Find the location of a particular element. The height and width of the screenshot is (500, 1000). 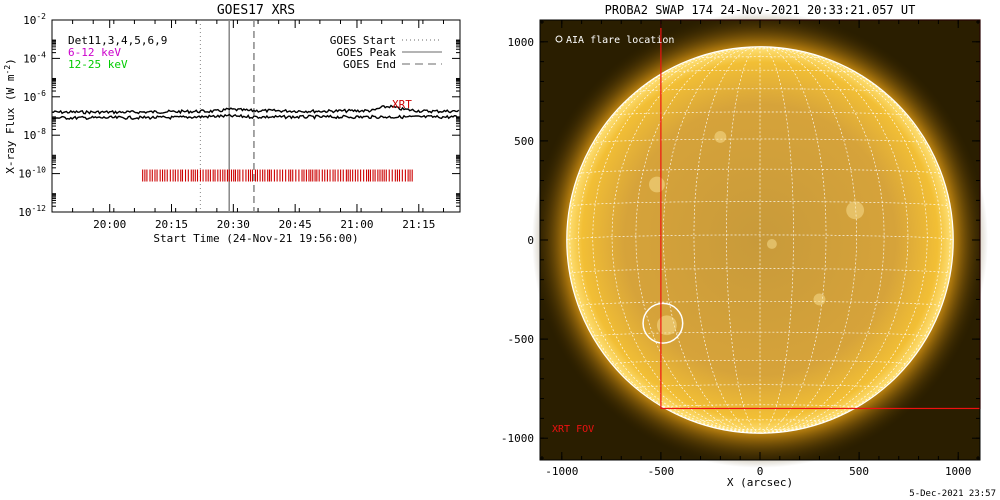

y-tick-label: 10⁻⁸ is located at coordinates (34, 134).